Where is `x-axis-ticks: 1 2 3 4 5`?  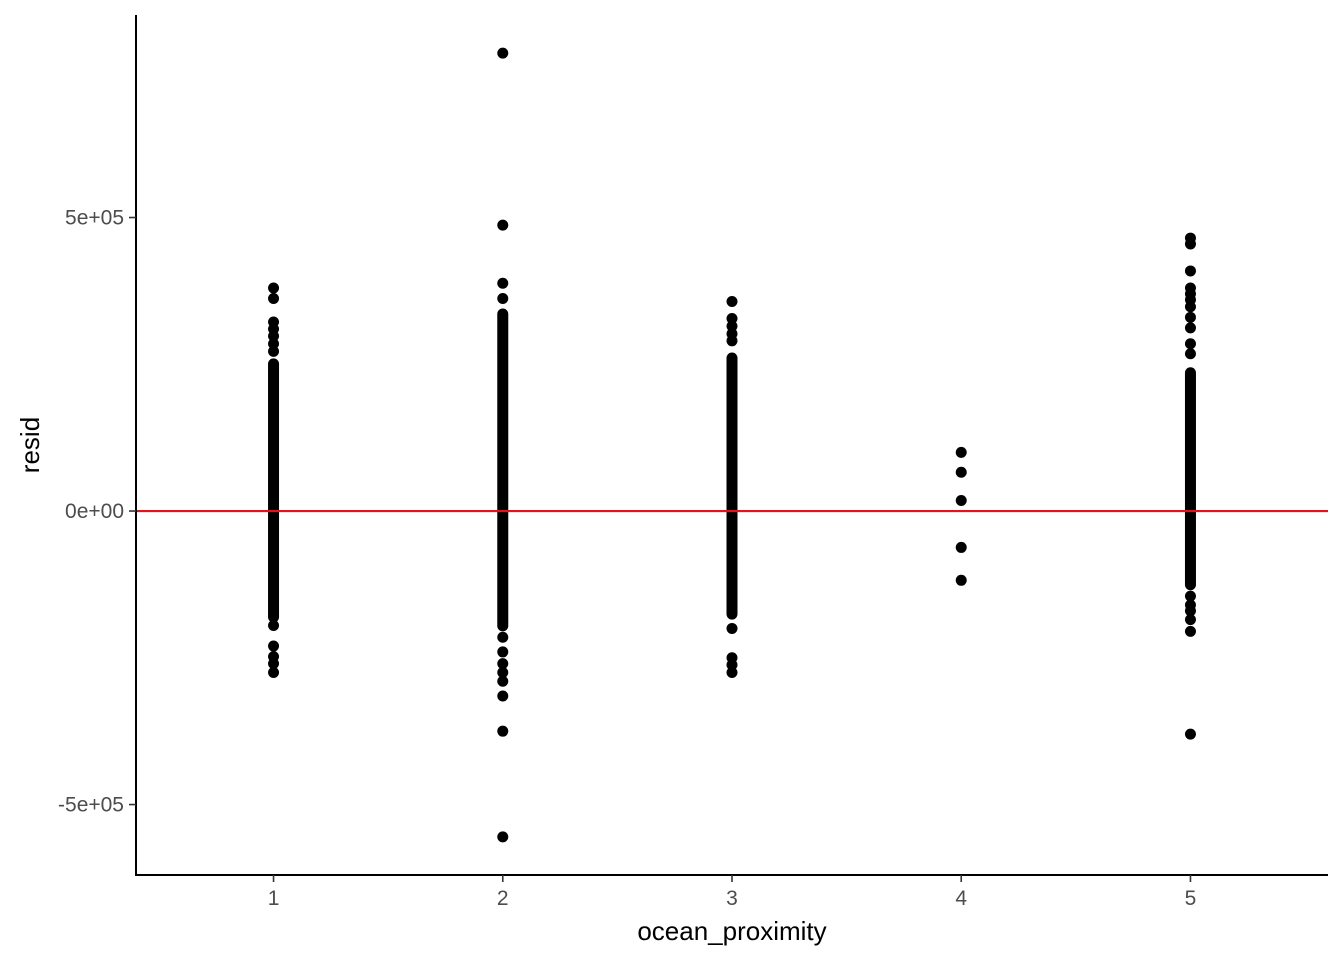
x-axis-ticks: 1 2 3 4 5 is located at coordinates (732, 892).